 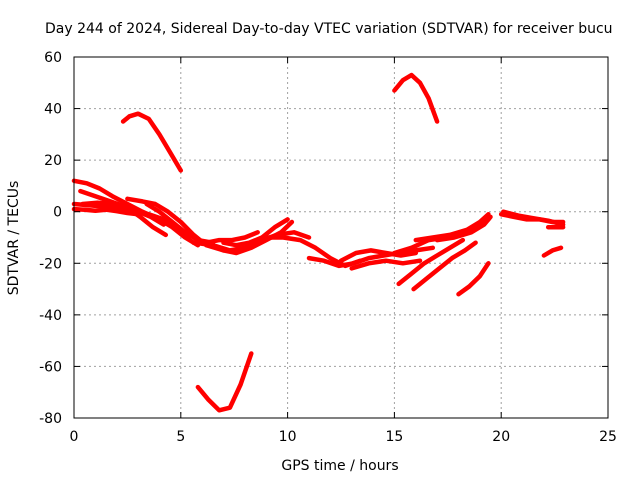 What do you see at coordinates (339, 466) in the screenshot?
I see `x-axis-label: GPS time / hours` at bounding box center [339, 466].